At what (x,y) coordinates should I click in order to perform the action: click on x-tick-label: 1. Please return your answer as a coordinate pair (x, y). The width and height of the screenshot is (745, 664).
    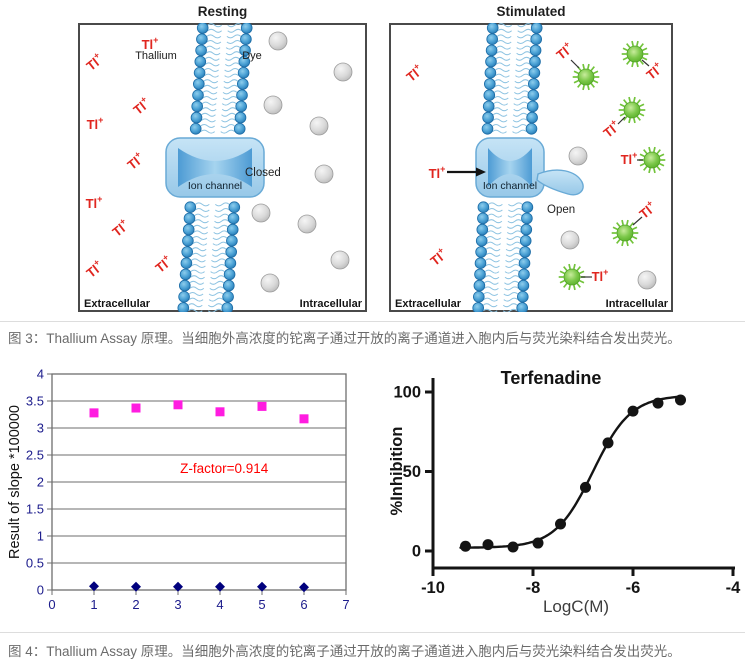
    Looking at the image, I should click on (93, 604).